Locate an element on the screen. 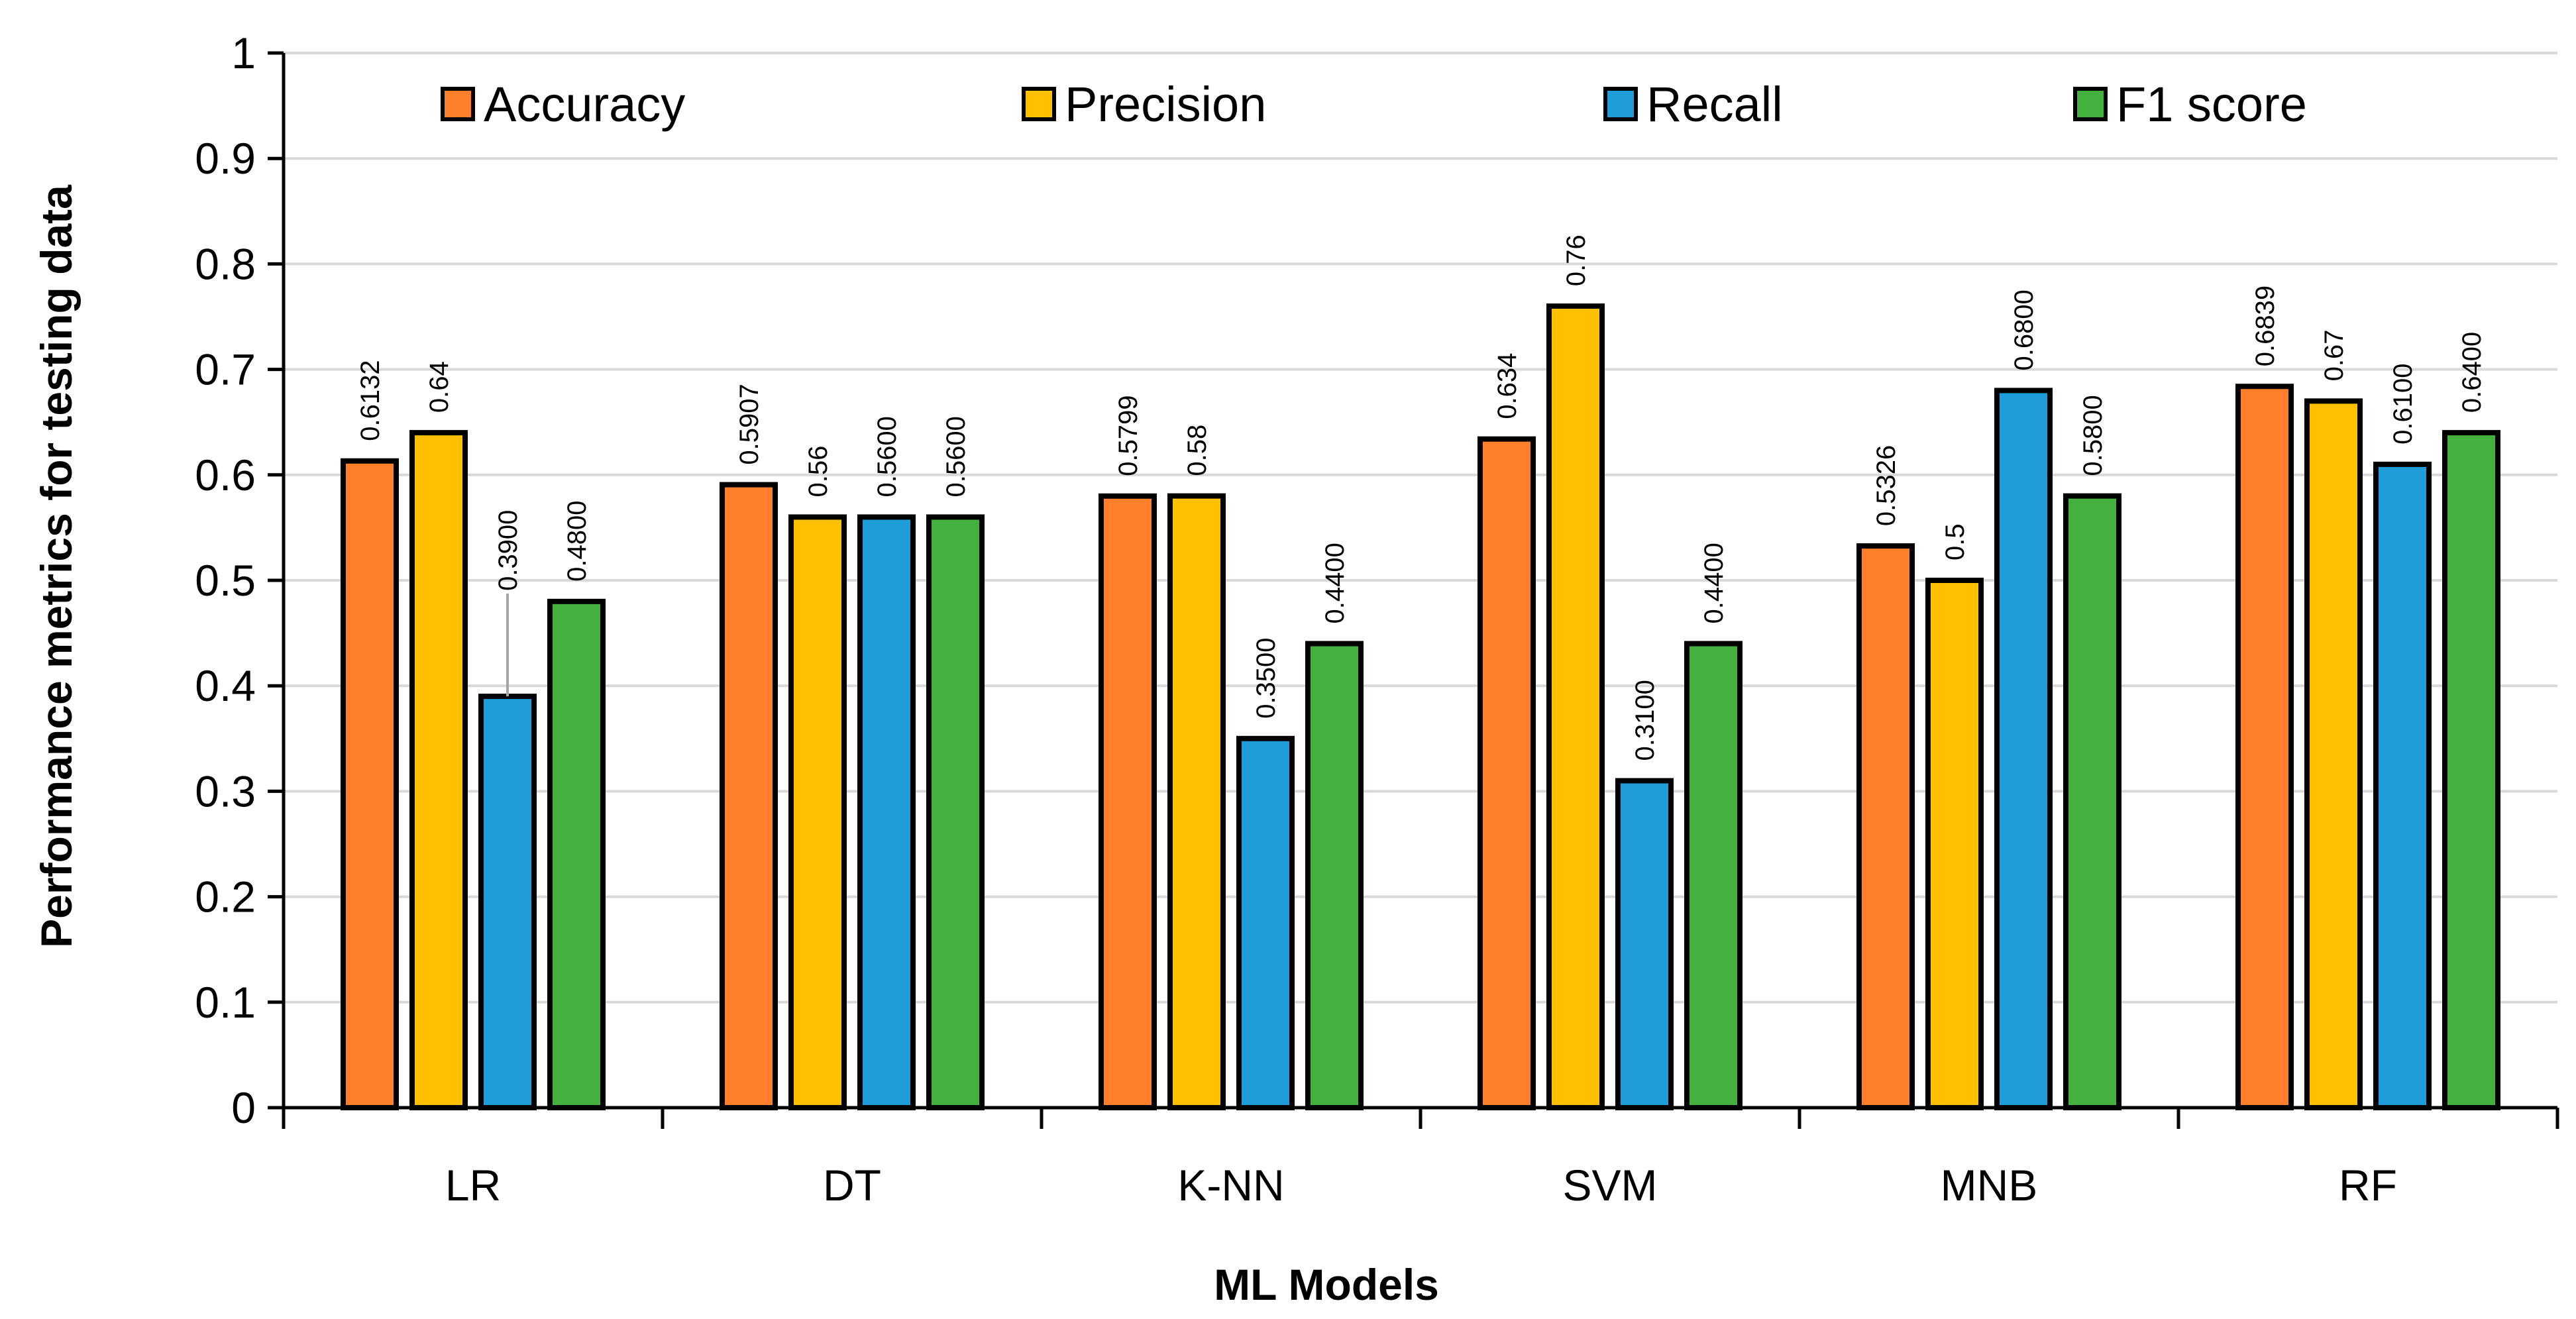 Image resolution: width=2576 pixels, height=1319 pixels. data-label: 0.56 is located at coordinates (819, 472).